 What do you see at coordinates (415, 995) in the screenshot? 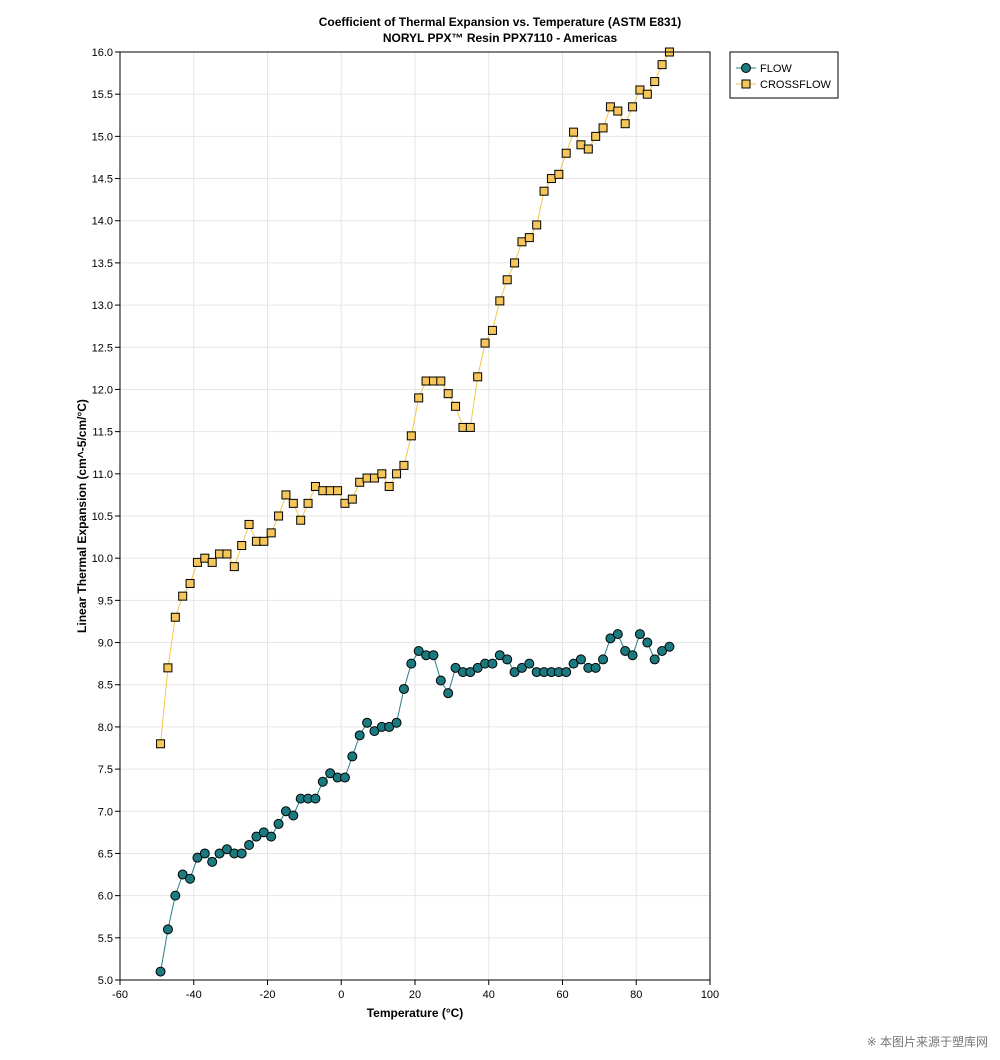
I see `x-tick-label: 20` at bounding box center [415, 995].